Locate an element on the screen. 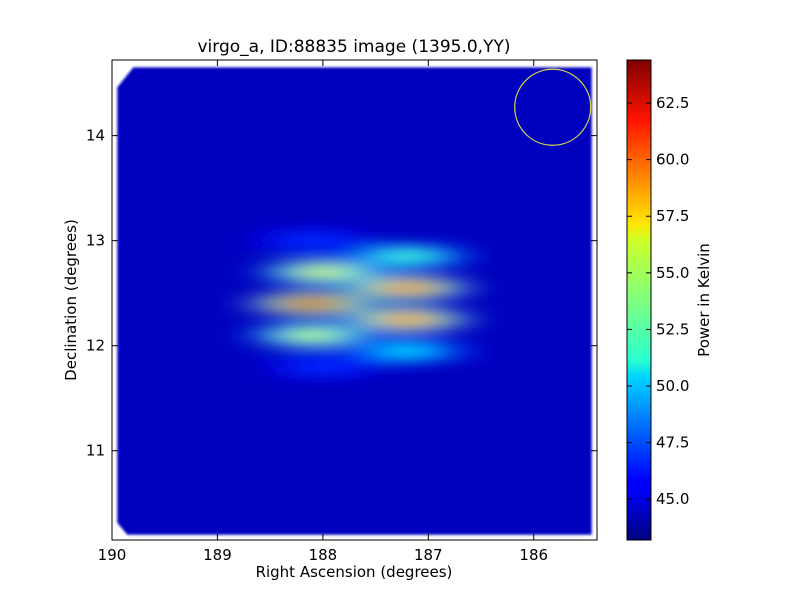 This screenshot has height=600, width=800. colorbar-tick-label: 52.5 is located at coordinates (672, 329).